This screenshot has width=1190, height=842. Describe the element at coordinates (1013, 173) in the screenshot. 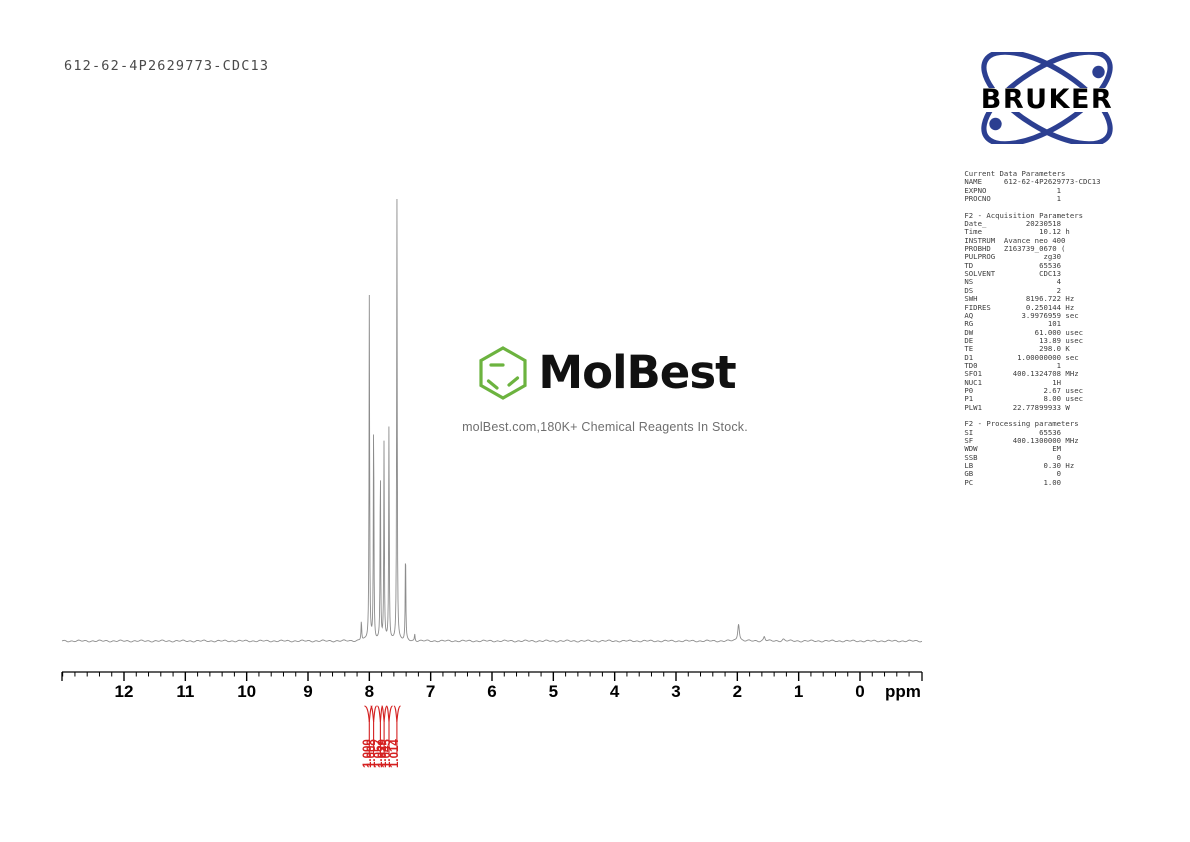

I see `param-section-heading: Current Data Parameters` at that location.